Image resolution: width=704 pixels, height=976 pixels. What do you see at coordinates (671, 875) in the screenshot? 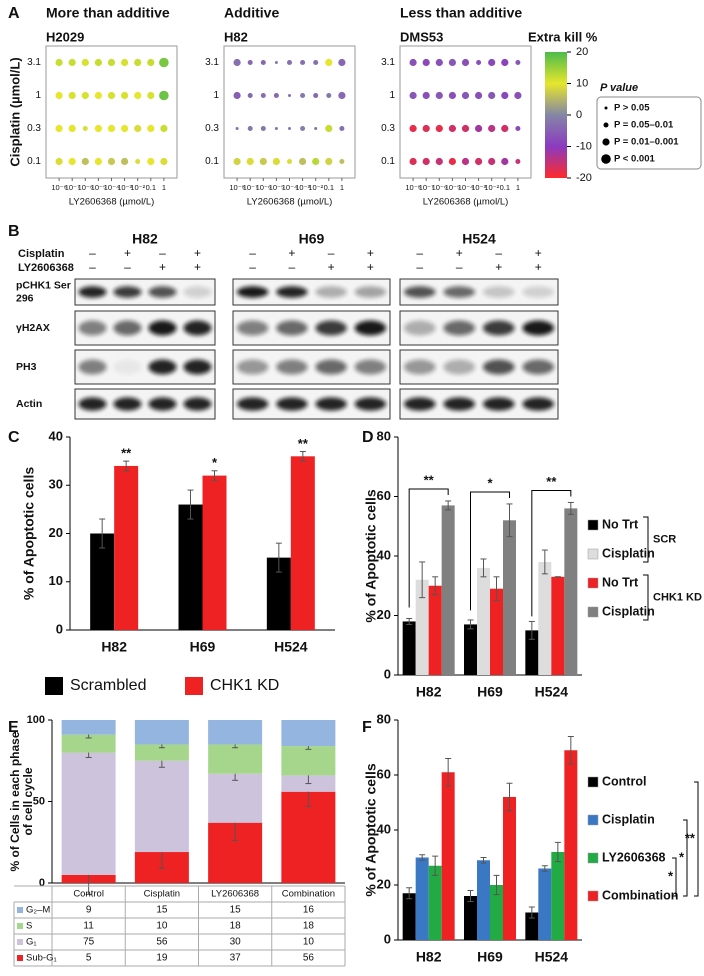
I see `significance: *` at bounding box center [671, 875].